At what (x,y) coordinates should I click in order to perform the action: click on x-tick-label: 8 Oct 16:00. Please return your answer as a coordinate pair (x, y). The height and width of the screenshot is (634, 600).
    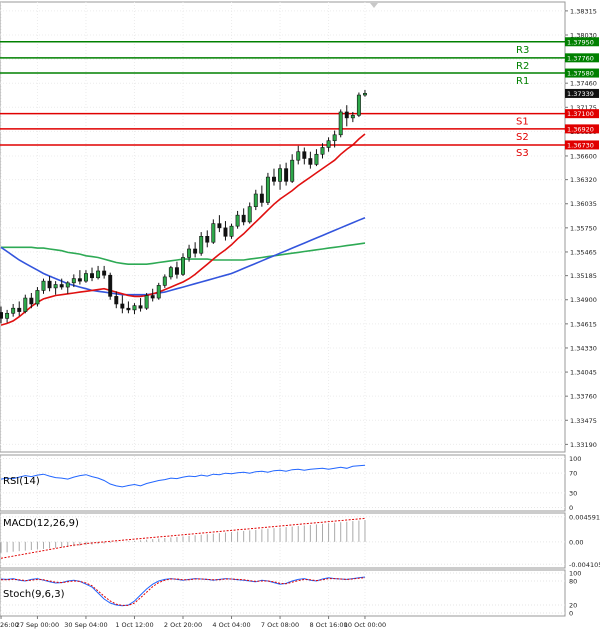
    Looking at the image, I should click on (328, 625).